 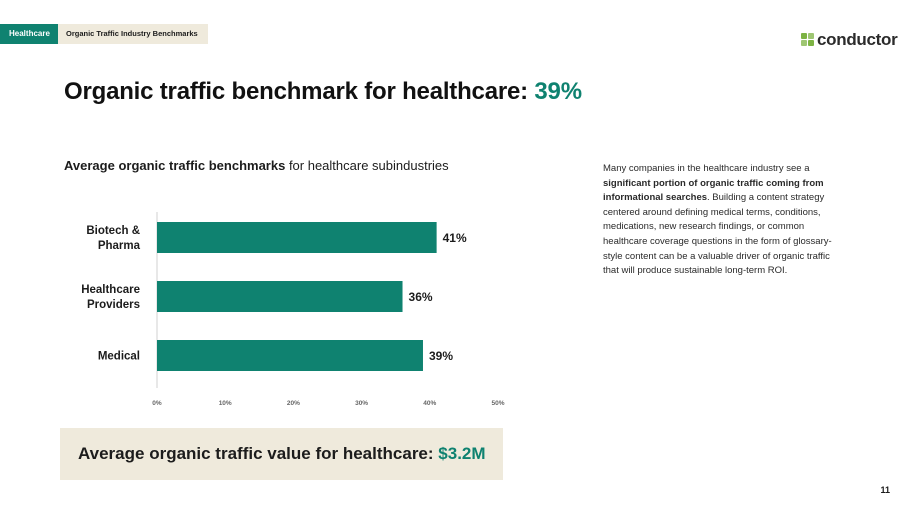 I want to click on category-label: Medical, so click(x=119, y=357).